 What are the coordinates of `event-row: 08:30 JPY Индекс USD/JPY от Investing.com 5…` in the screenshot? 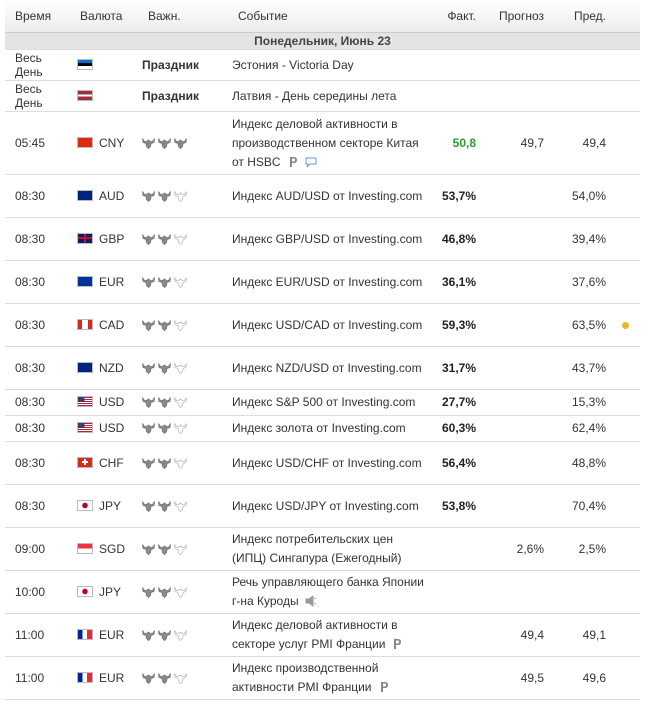 It's located at (322, 506).